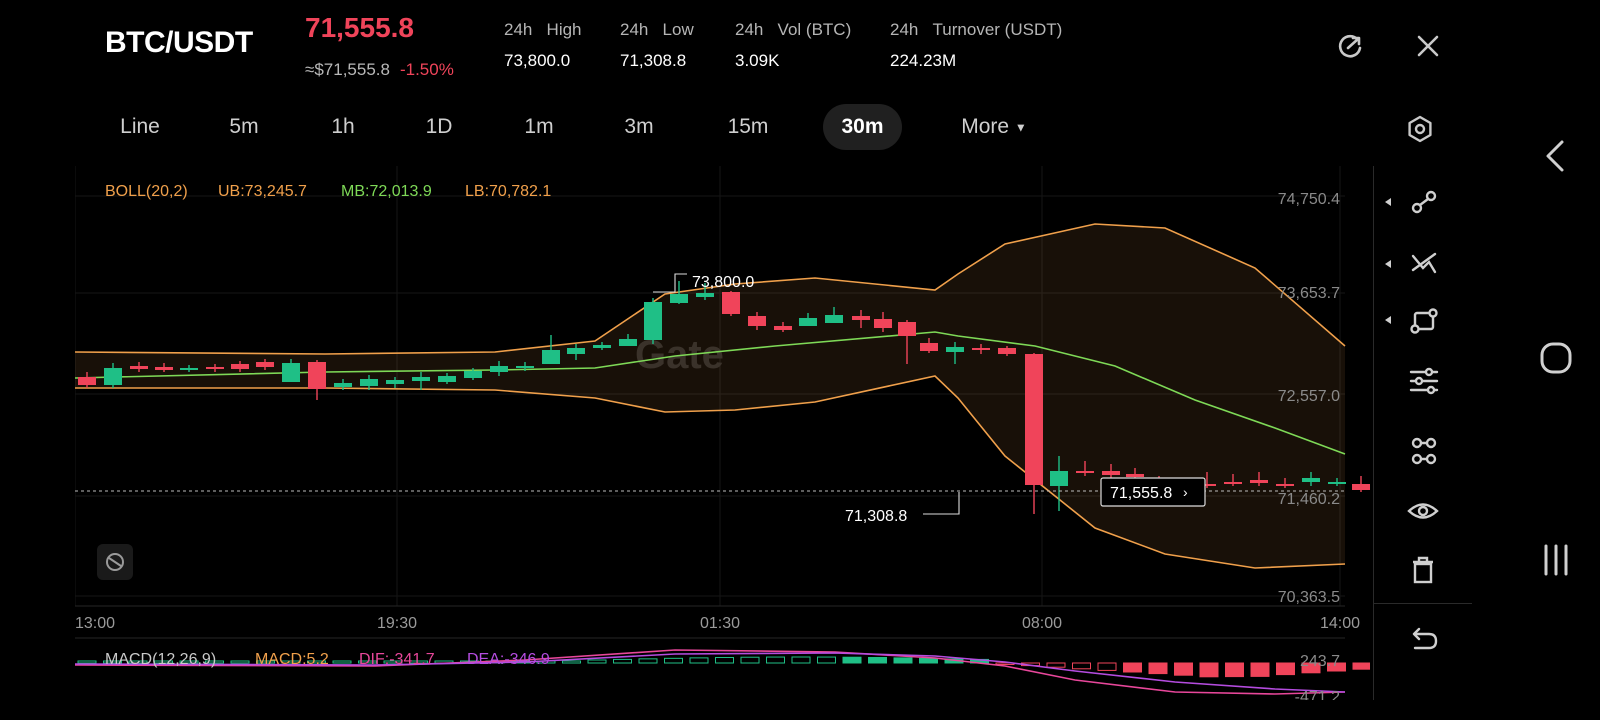  What do you see at coordinates (1556, 560) in the screenshot?
I see `recents-icon` at bounding box center [1556, 560].